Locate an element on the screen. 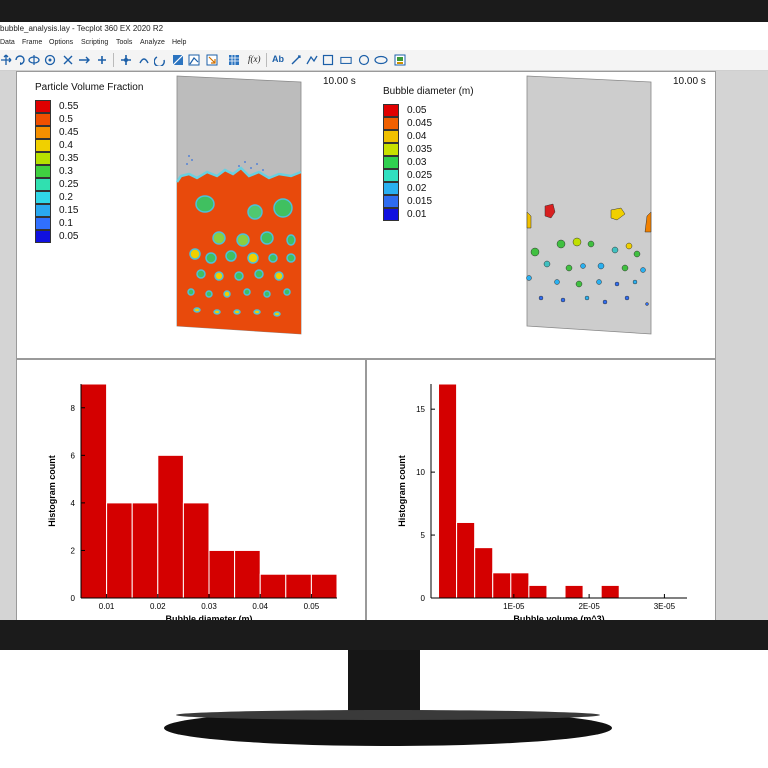 The height and width of the screenshot is (768, 768). circle-icon is located at coordinates (364, 60).